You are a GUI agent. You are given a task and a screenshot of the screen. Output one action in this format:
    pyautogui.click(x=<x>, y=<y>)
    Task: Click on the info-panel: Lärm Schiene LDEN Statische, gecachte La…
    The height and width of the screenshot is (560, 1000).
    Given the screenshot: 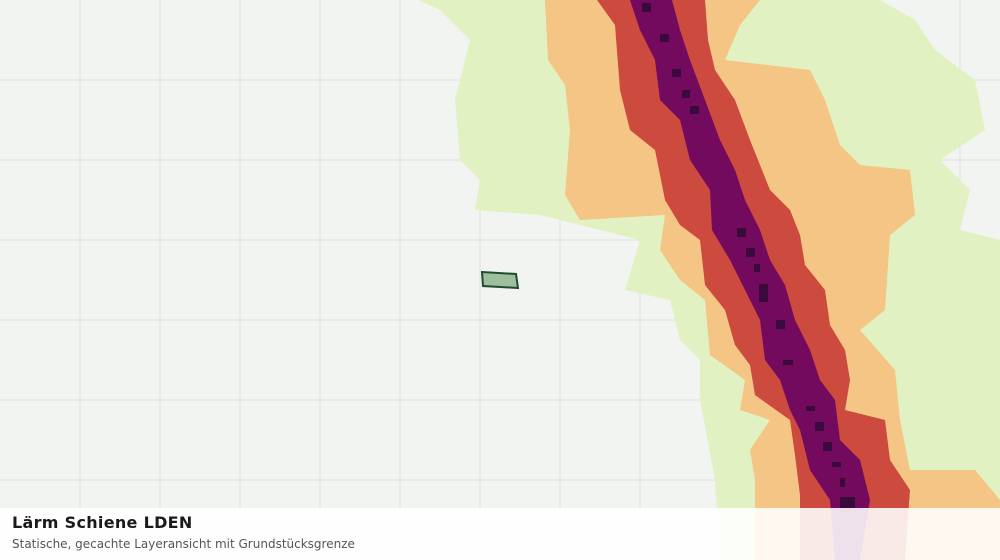 What is the action you would take?
    pyautogui.click(x=500, y=534)
    